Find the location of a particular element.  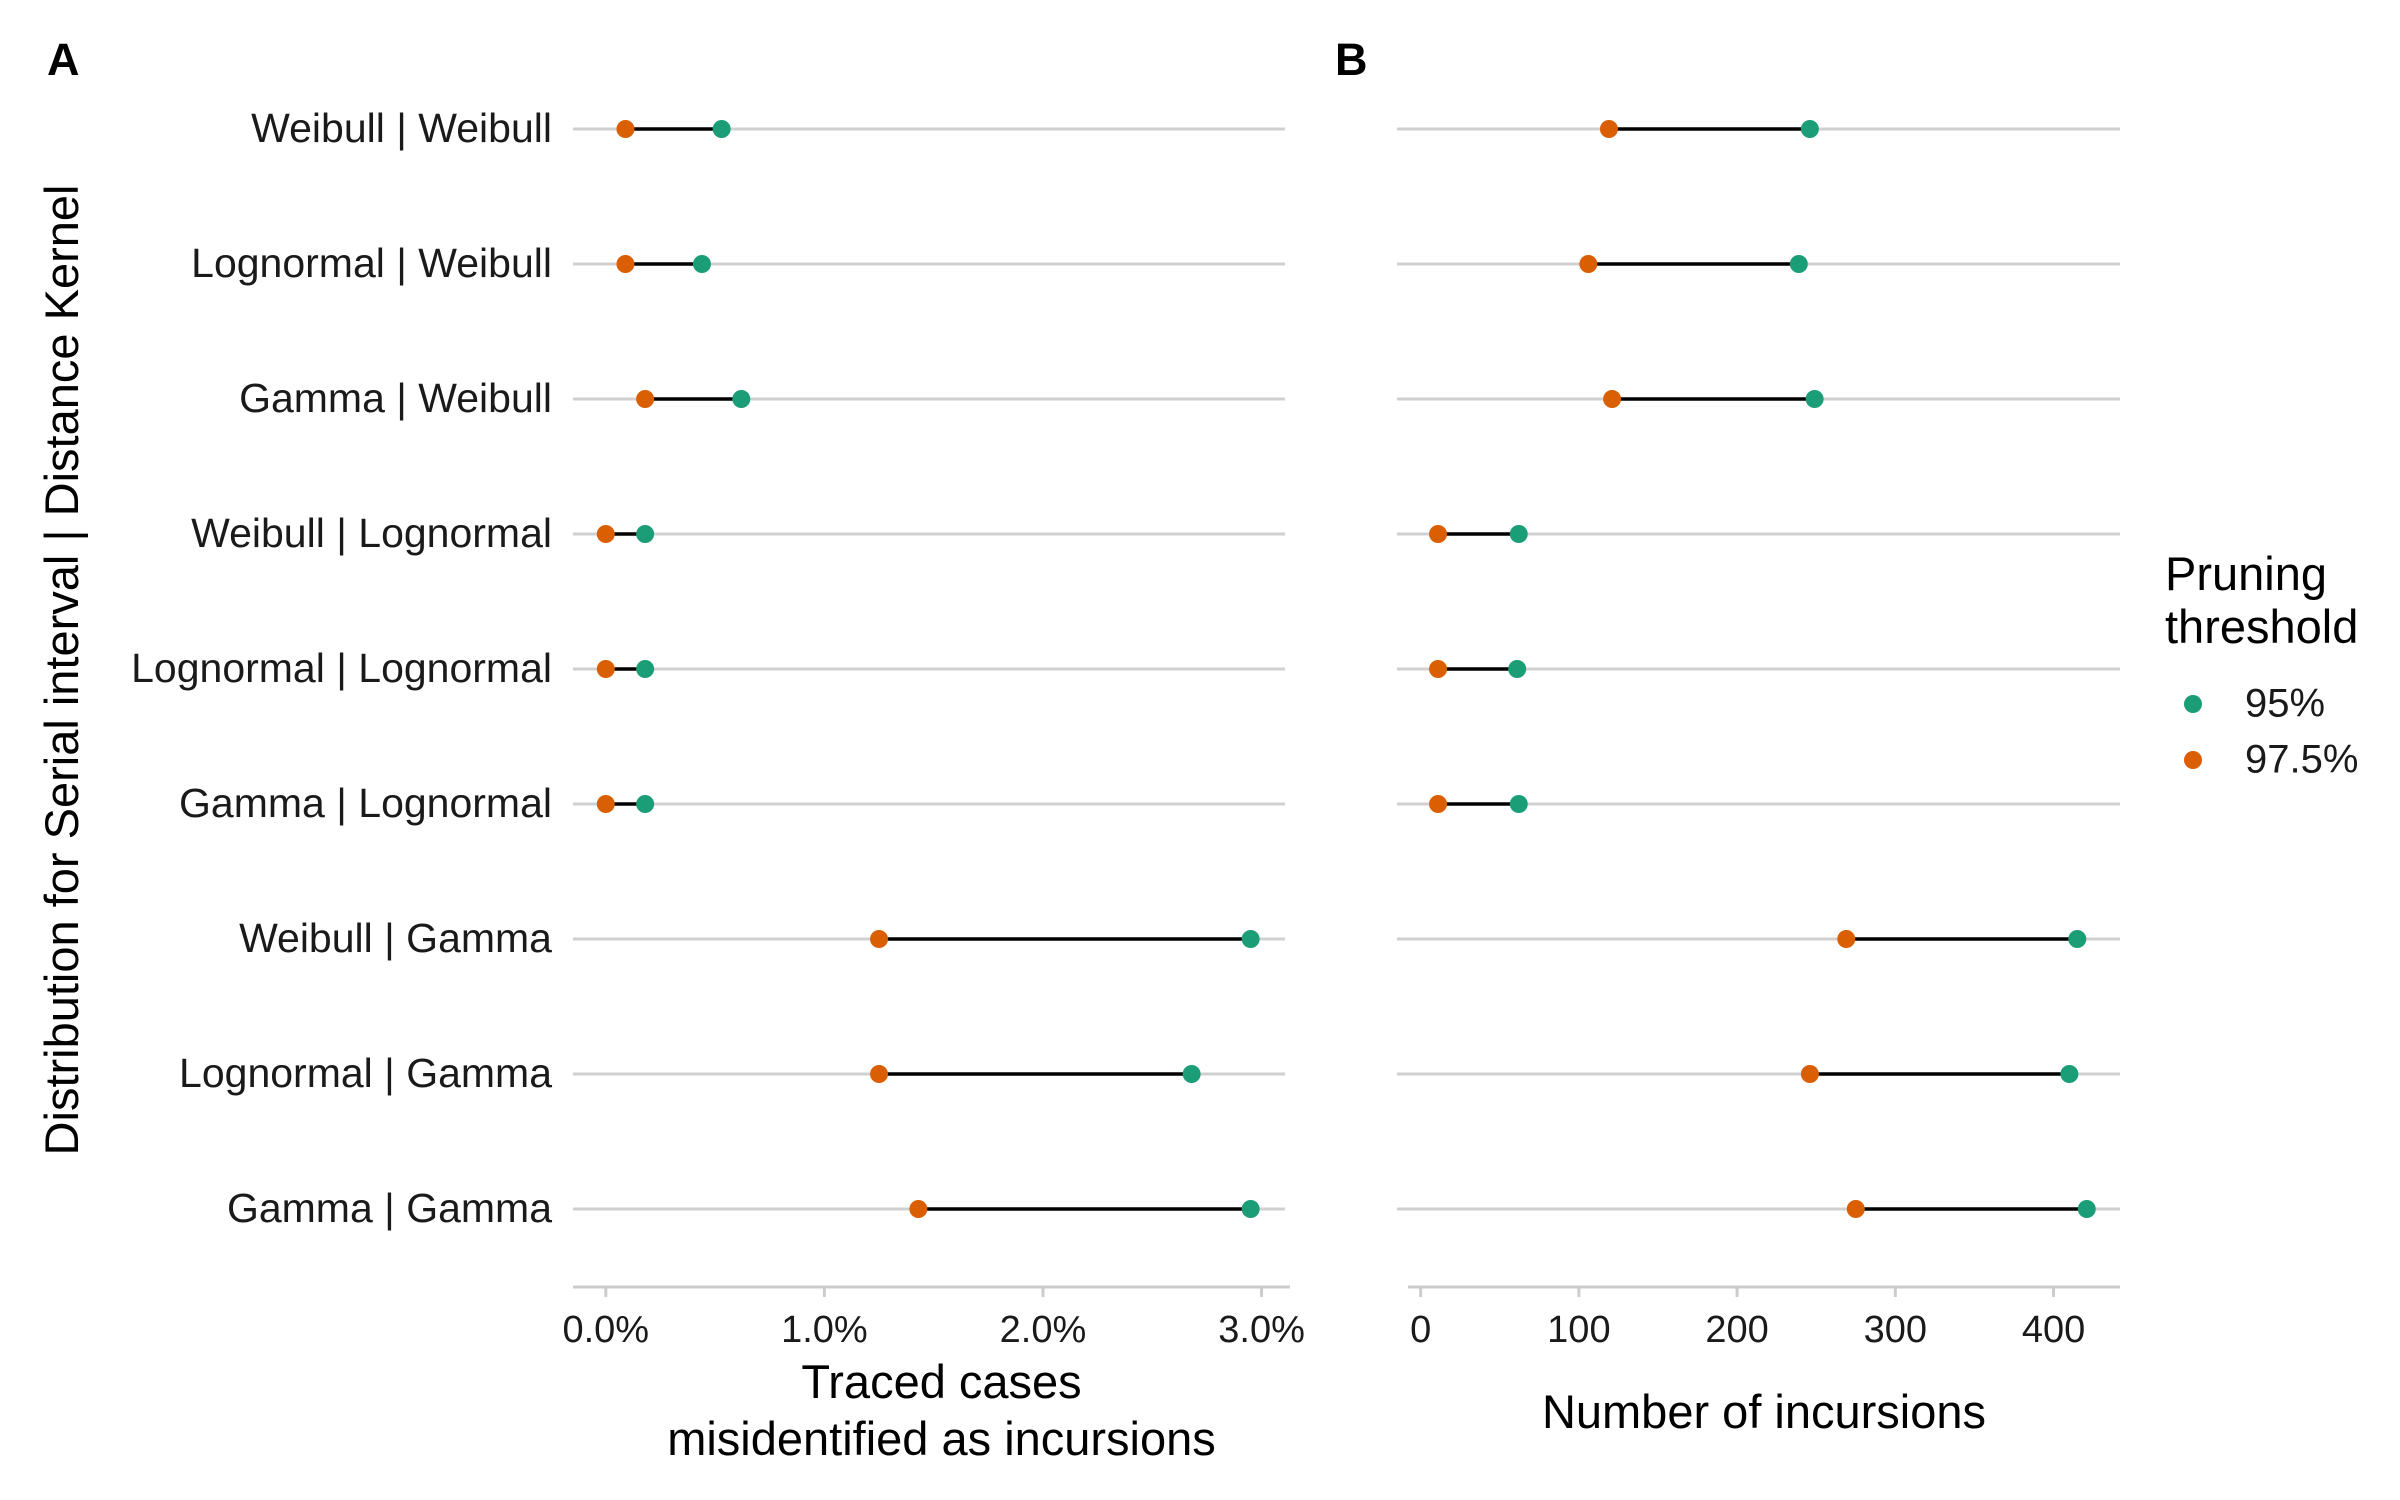

x-axis-label-line1: Traced cases is located at coordinates (941, 1381).